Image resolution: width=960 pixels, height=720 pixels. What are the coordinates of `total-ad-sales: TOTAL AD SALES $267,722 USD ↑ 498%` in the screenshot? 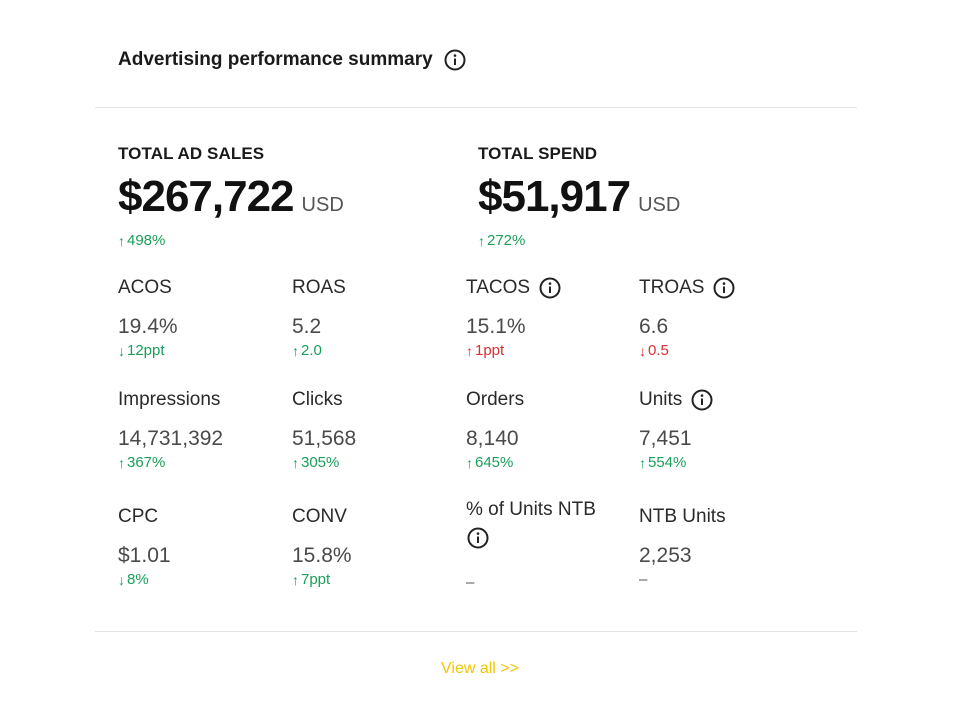 It's located at (231, 196).